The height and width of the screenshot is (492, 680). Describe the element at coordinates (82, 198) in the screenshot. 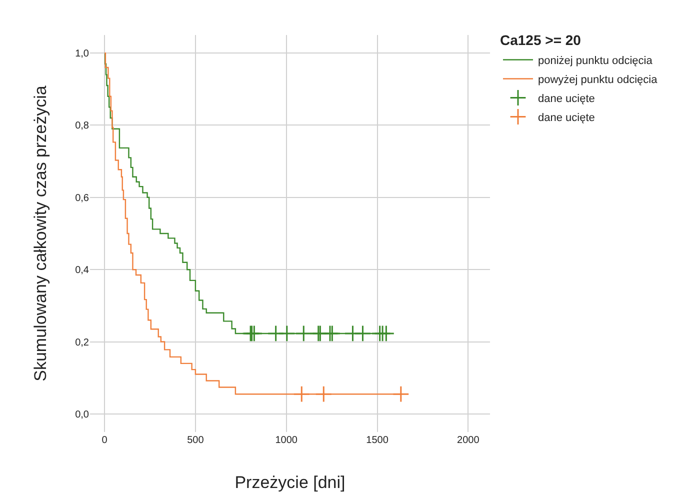

I see `y-tick-label: 0,6` at that location.